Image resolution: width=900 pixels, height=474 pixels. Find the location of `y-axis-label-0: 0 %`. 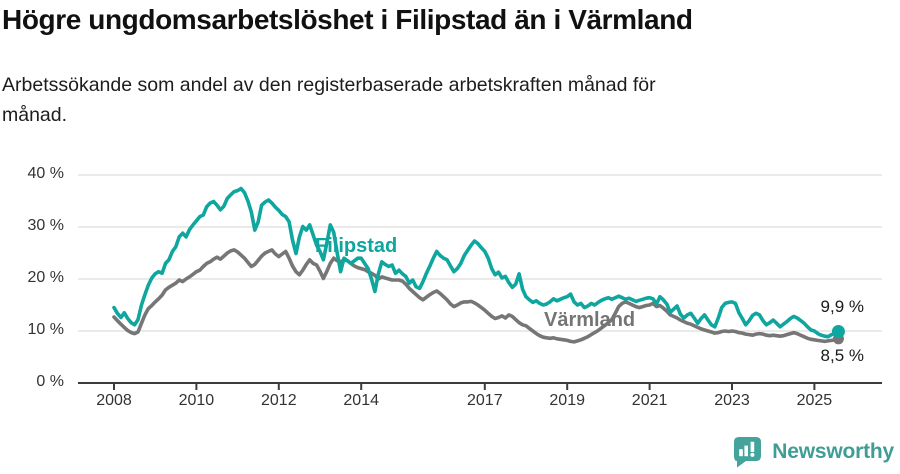

y-axis-label-0: 0 % is located at coordinates (50, 381).